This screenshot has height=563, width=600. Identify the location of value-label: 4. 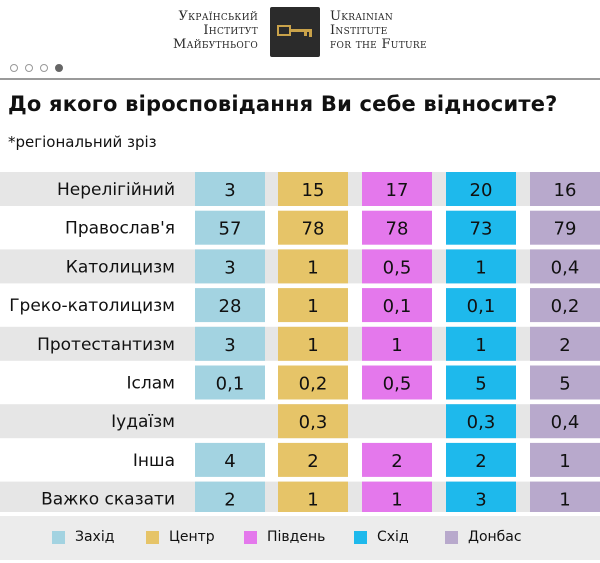
(229, 461).